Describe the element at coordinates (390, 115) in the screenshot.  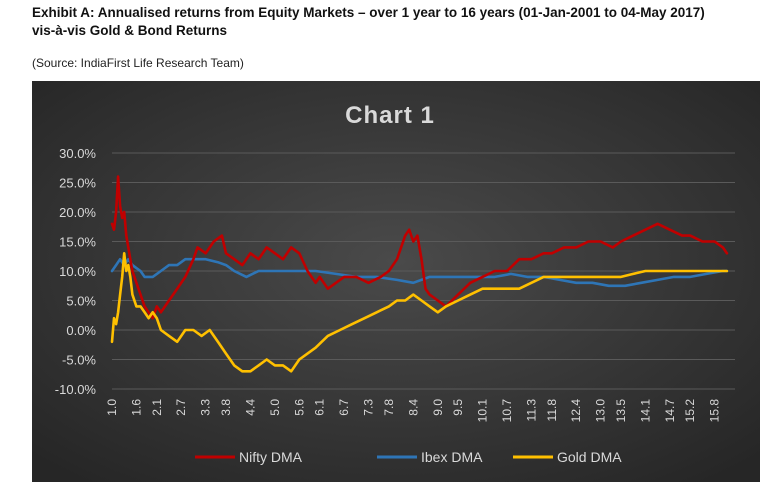
I see `chart-title: Chart 1` at that location.